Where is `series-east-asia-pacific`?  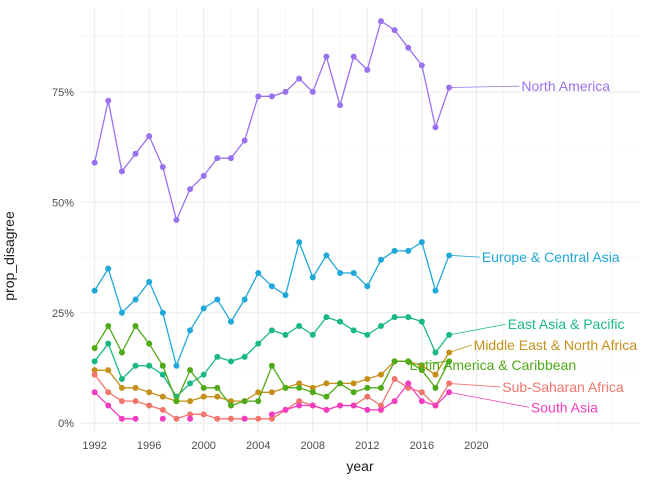 series-east-asia-pacific is located at coordinates (272, 357).